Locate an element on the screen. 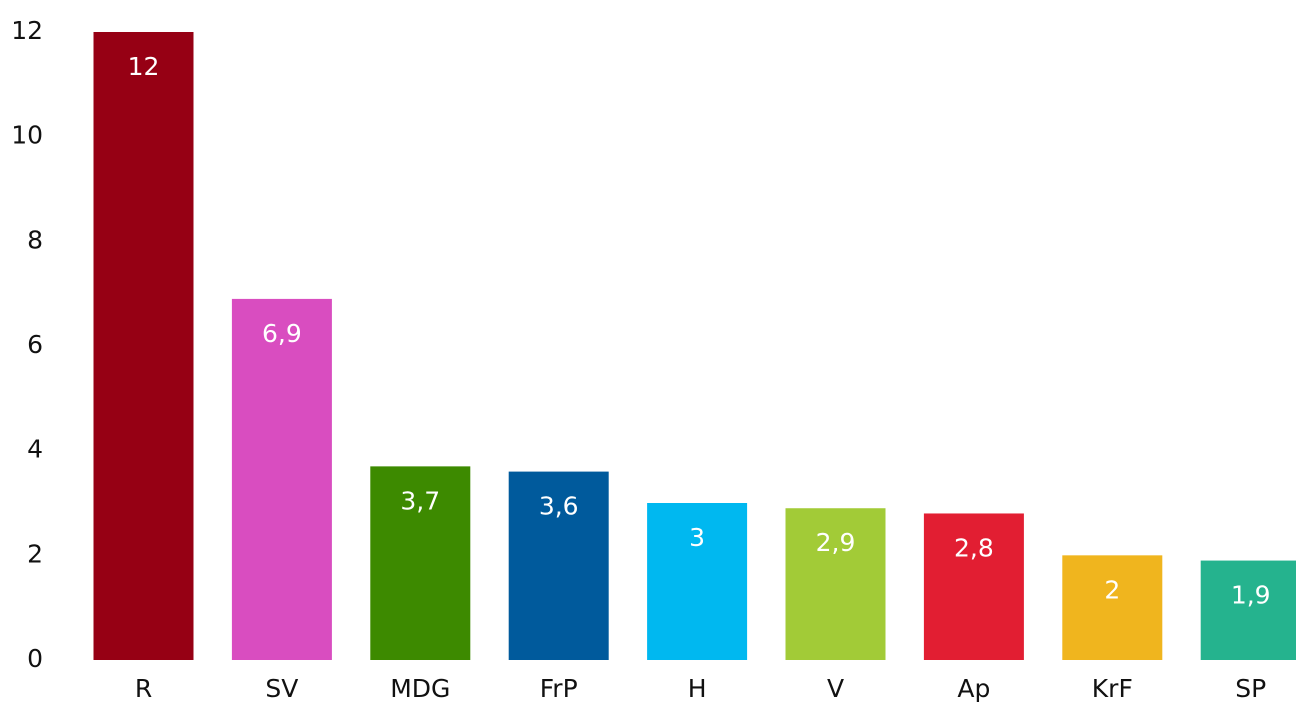 Image resolution: width=1296 pixels, height=720 pixels. y-tick-label: 8 is located at coordinates (35, 239).